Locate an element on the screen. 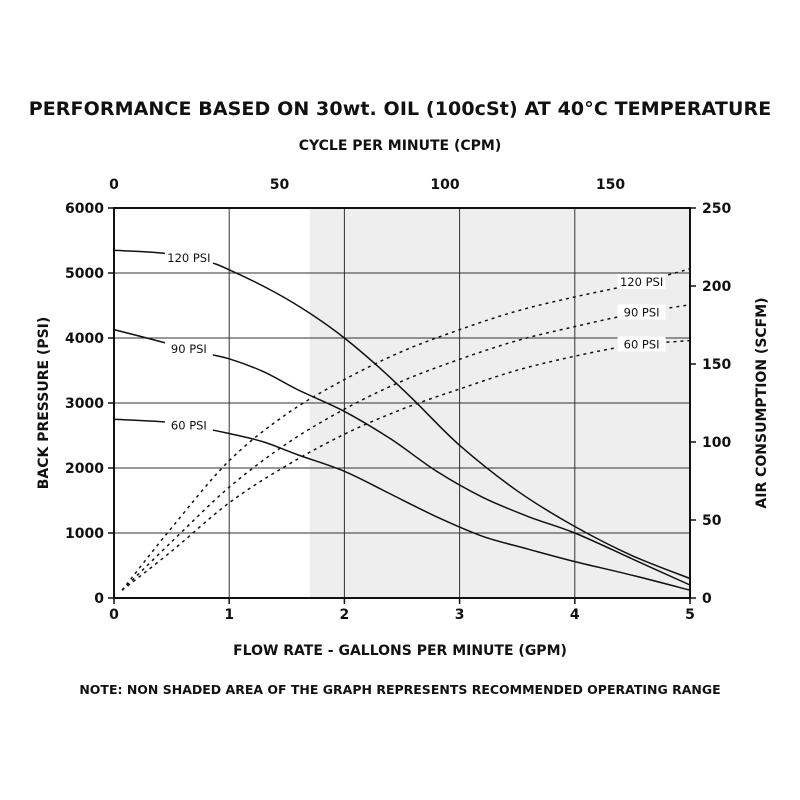 Image resolution: width=800 pixels, height=800 pixels. x-tick-label: 2 is located at coordinates (345, 615).